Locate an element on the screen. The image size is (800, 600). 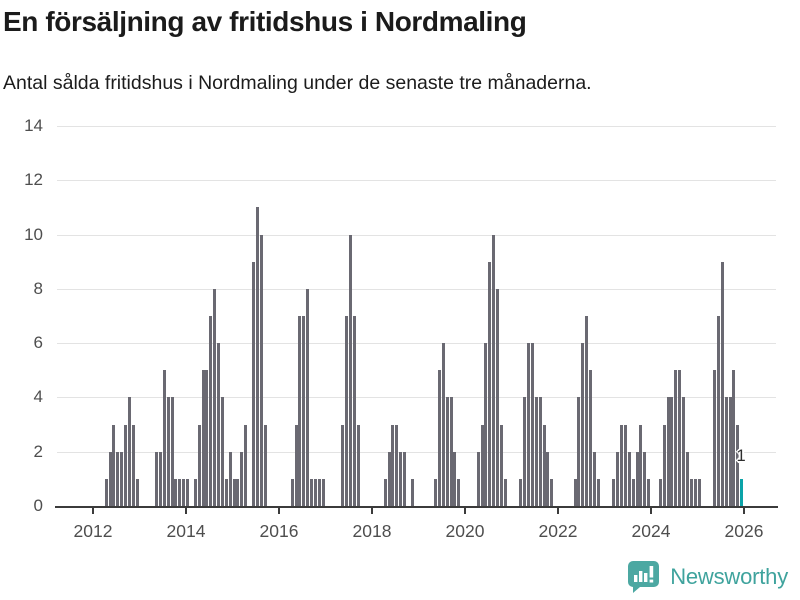
brand-footer: Newsworthy is located at coordinates (707, 576).